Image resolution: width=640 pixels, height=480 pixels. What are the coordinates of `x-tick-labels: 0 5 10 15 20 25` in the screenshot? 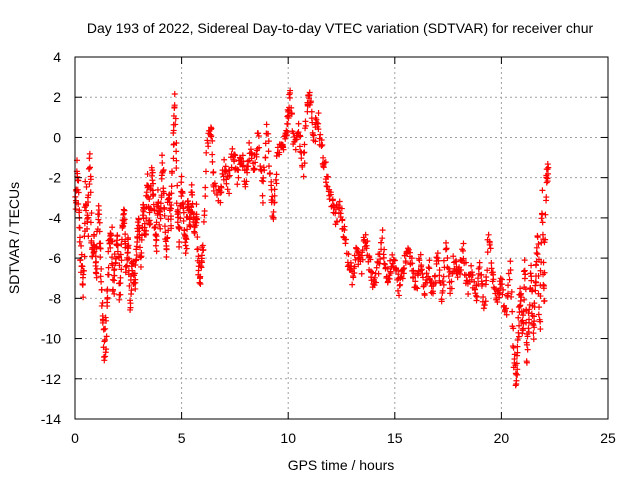 It's located at (343, 438).